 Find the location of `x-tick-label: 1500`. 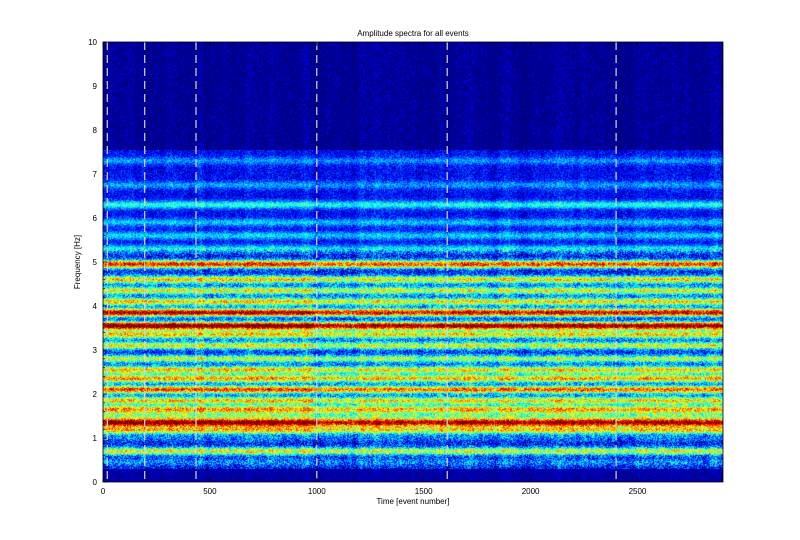

x-tick-label: 1500 is located at coordinates (424, 491).